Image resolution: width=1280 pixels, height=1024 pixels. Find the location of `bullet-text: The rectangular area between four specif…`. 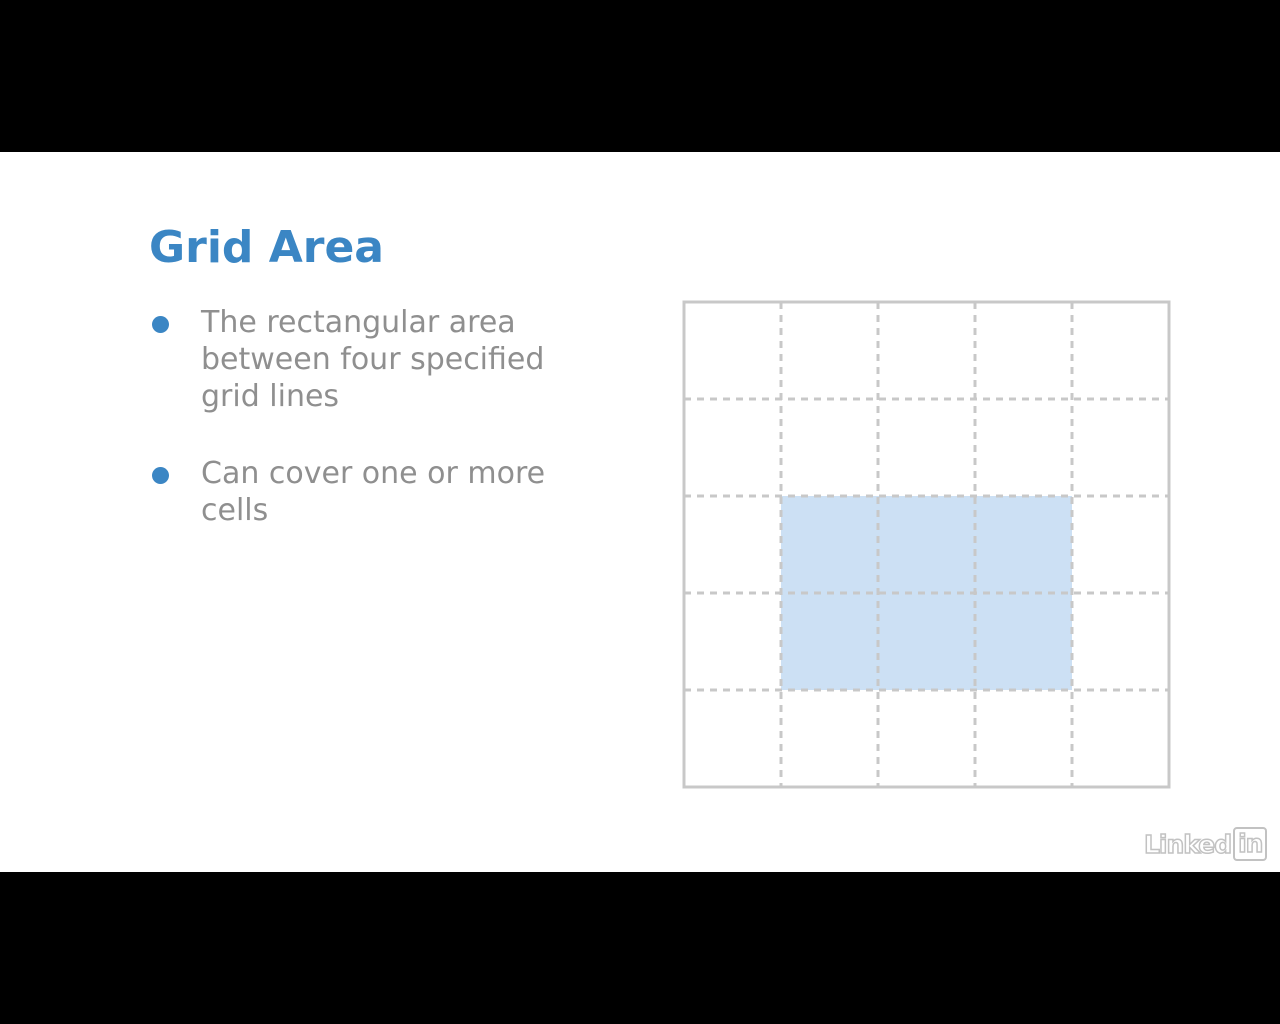

bullet-text: The rectangular area between four specif… is located at coordinates (373, 359).